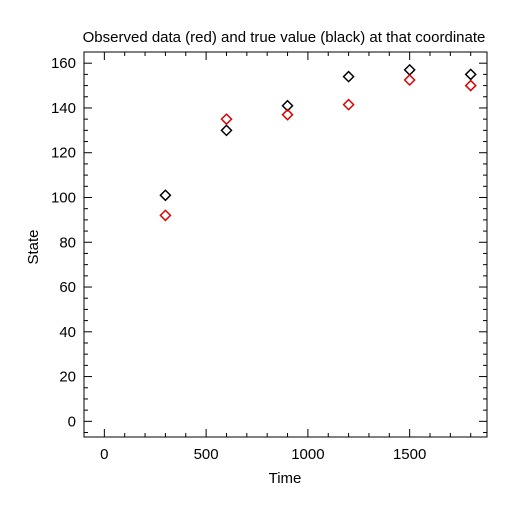 The image size is (512, 517). I want to click on y-tick-label: 40, so click(67, 332).